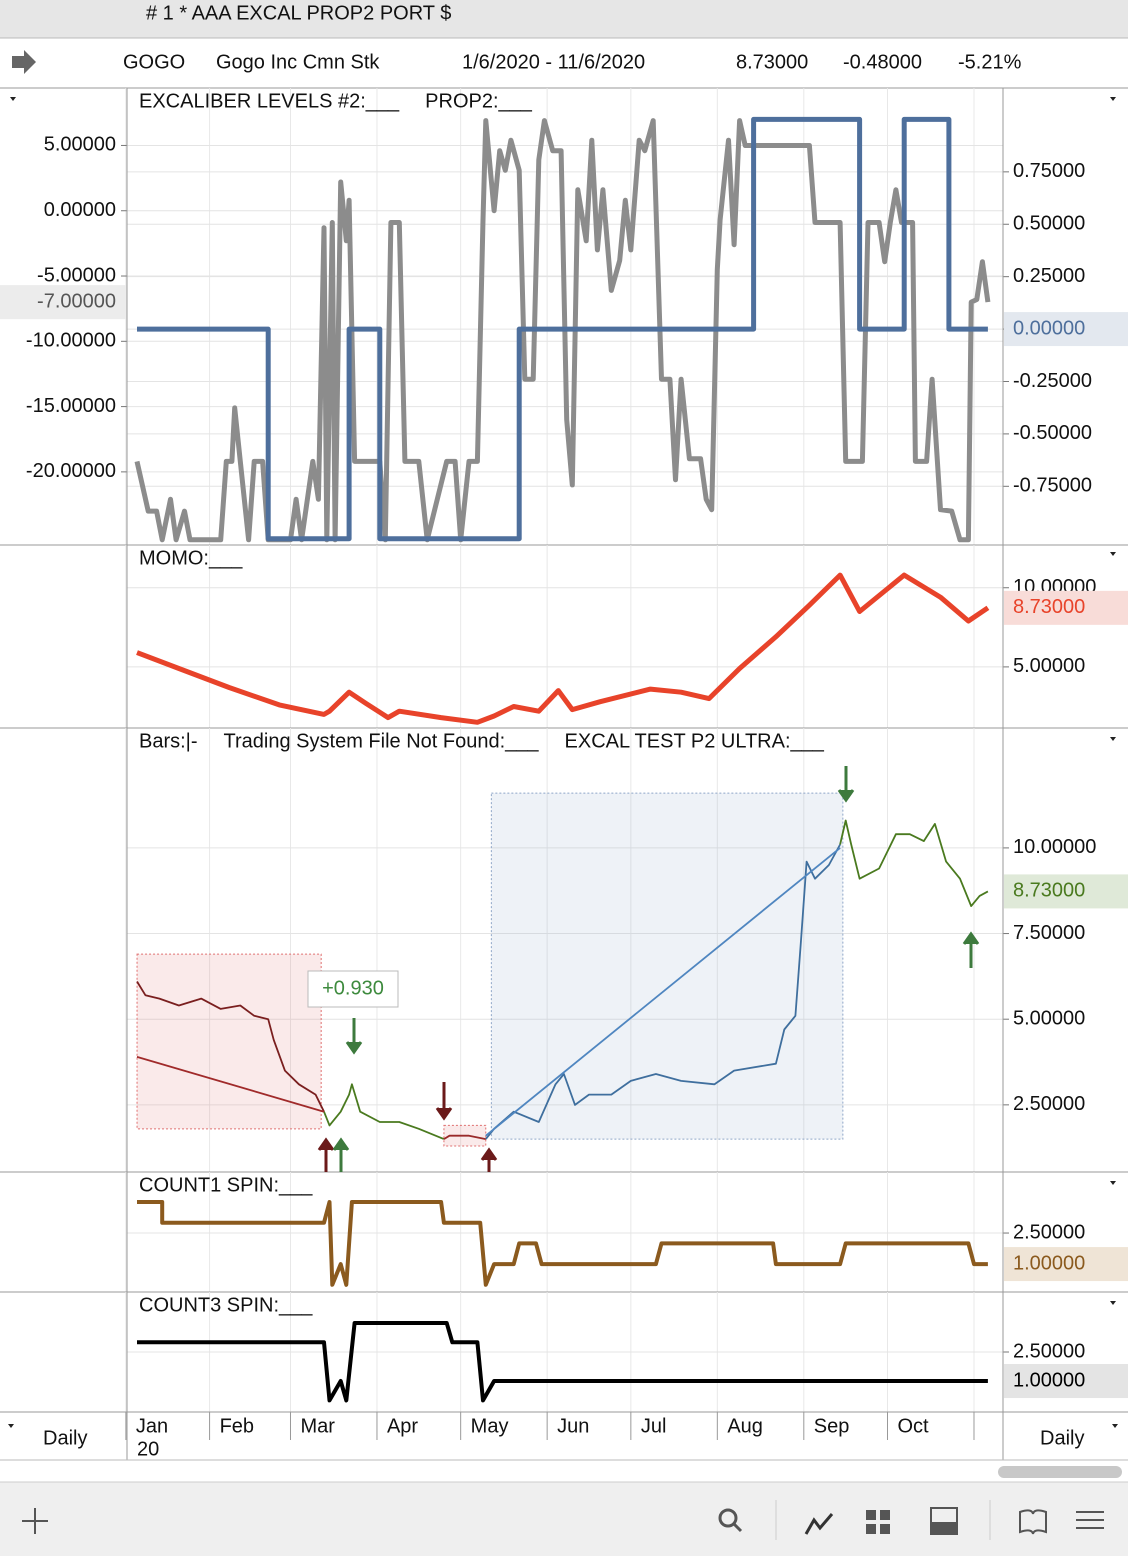 The image size is (1128, 1556). What do you see at coordinates (154, 62) in the screenshot?
I see `symbol: GOGO` at bounding box center [154, 62].